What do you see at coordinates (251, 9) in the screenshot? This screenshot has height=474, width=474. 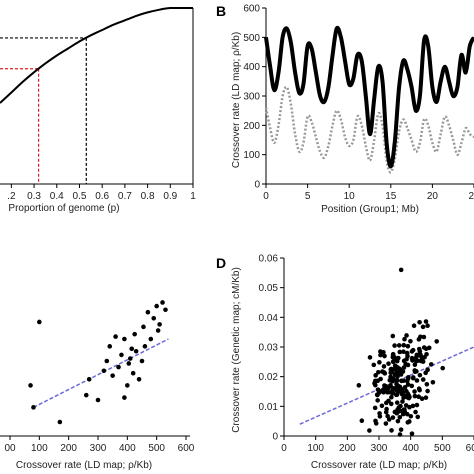 I see `panel-b-y-tick-label: 600` at bounding box center [251, 9].